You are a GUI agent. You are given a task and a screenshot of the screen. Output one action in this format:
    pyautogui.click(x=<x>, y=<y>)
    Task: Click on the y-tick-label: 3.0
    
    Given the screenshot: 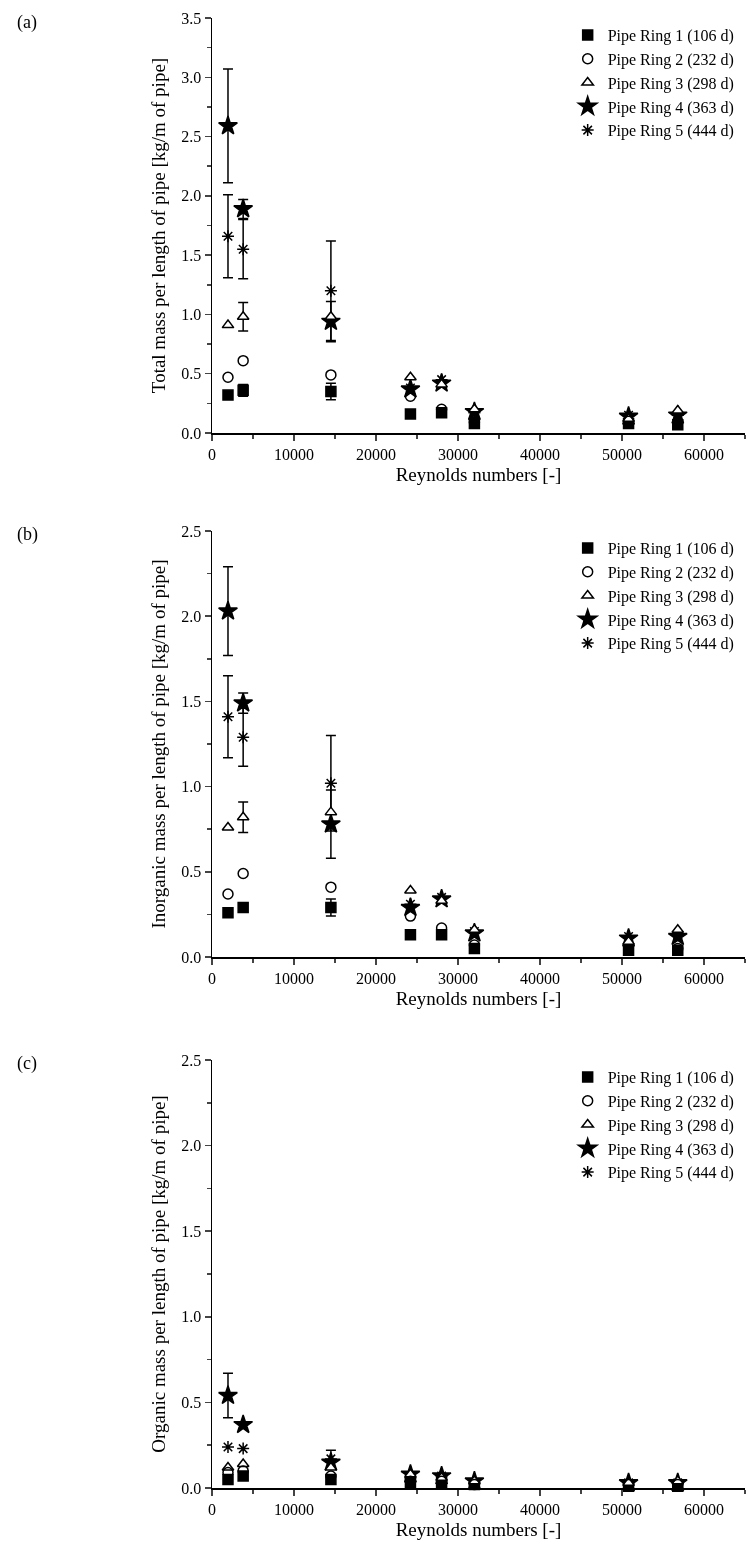 What is the action you would take?
    pyautogui.click(x=191, y=77)
    